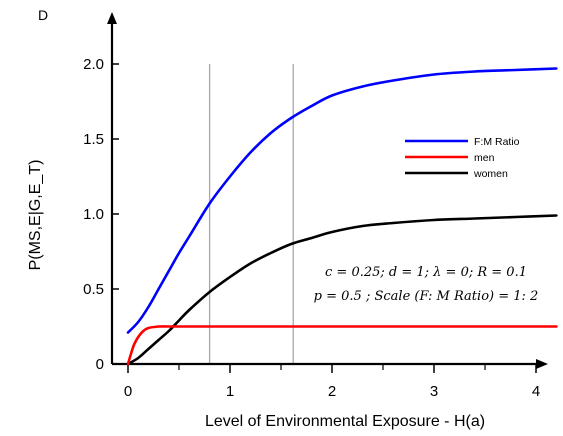  Describe the element at coordinates (536, 391) in the screenshot. I see `x-tick-label-4: 4` at that location.